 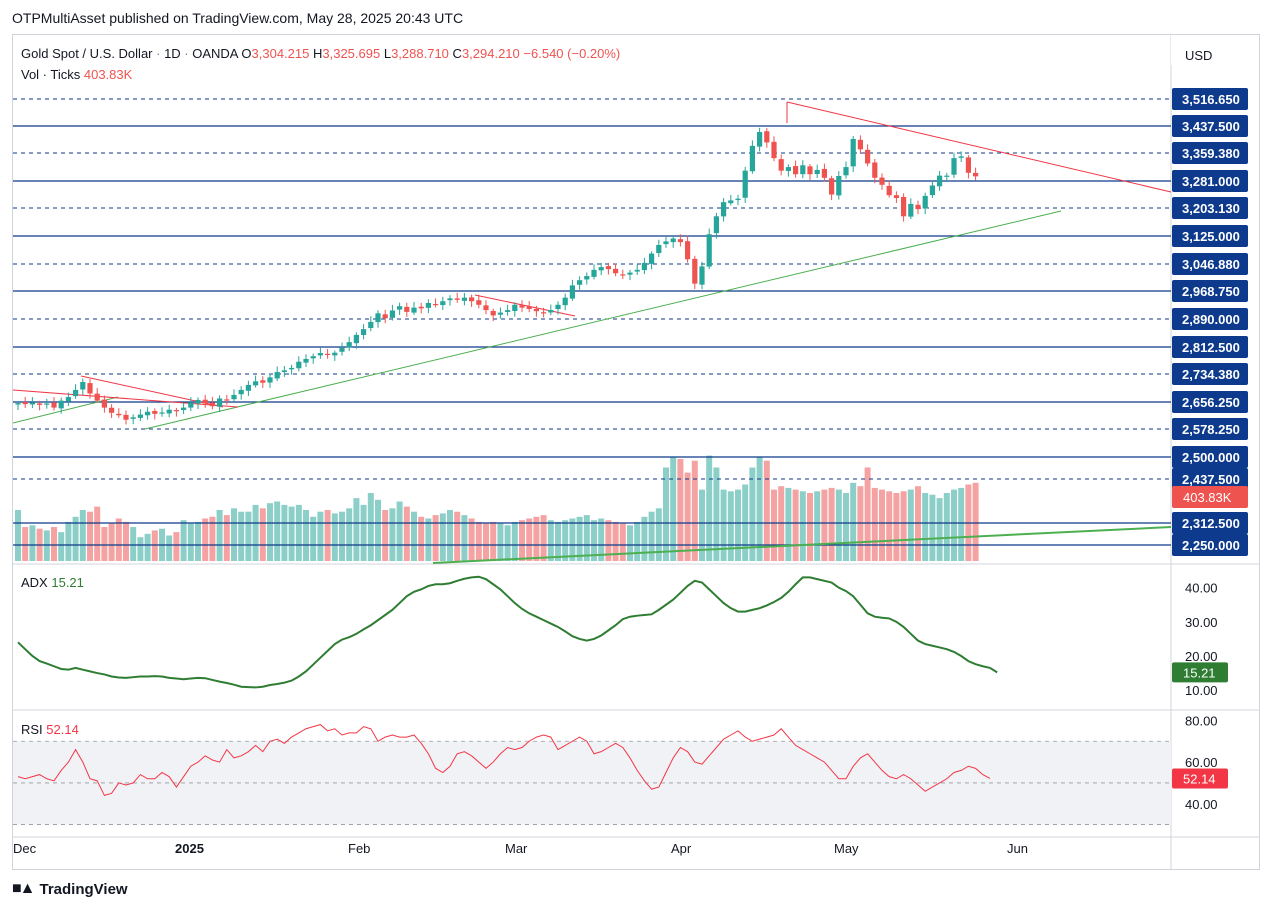 I want to click on rsi-badge, so click(x=1200, y=778).